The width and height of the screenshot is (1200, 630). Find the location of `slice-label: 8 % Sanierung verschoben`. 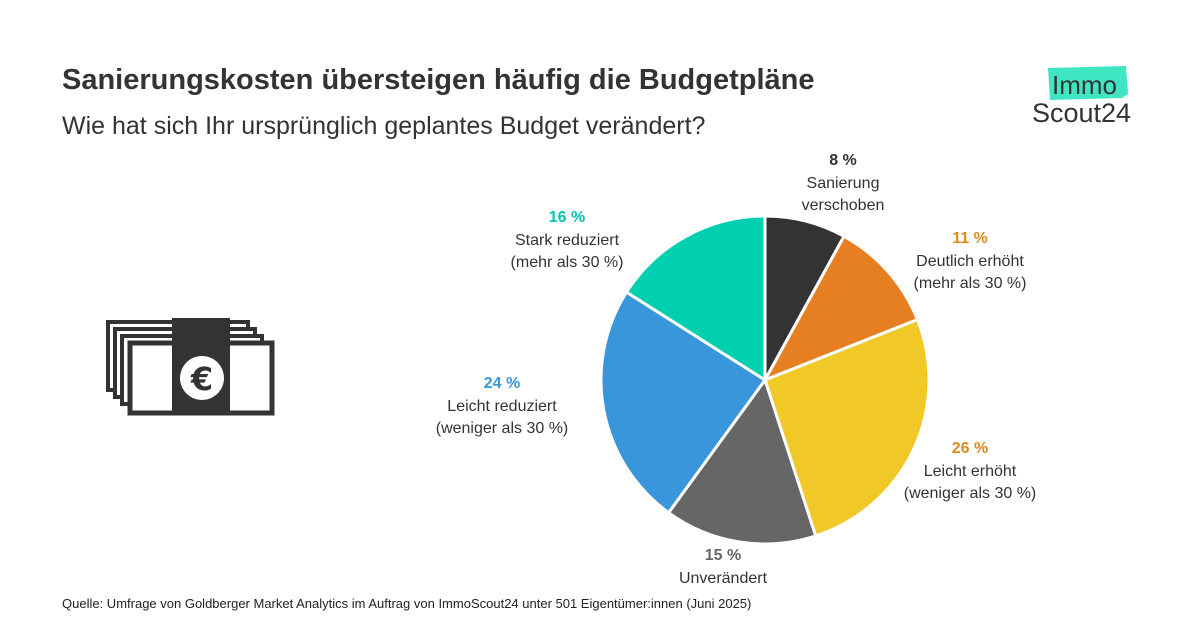

slice-label: 8 % Sanierung verschoben is located at coordinates (843, 184).